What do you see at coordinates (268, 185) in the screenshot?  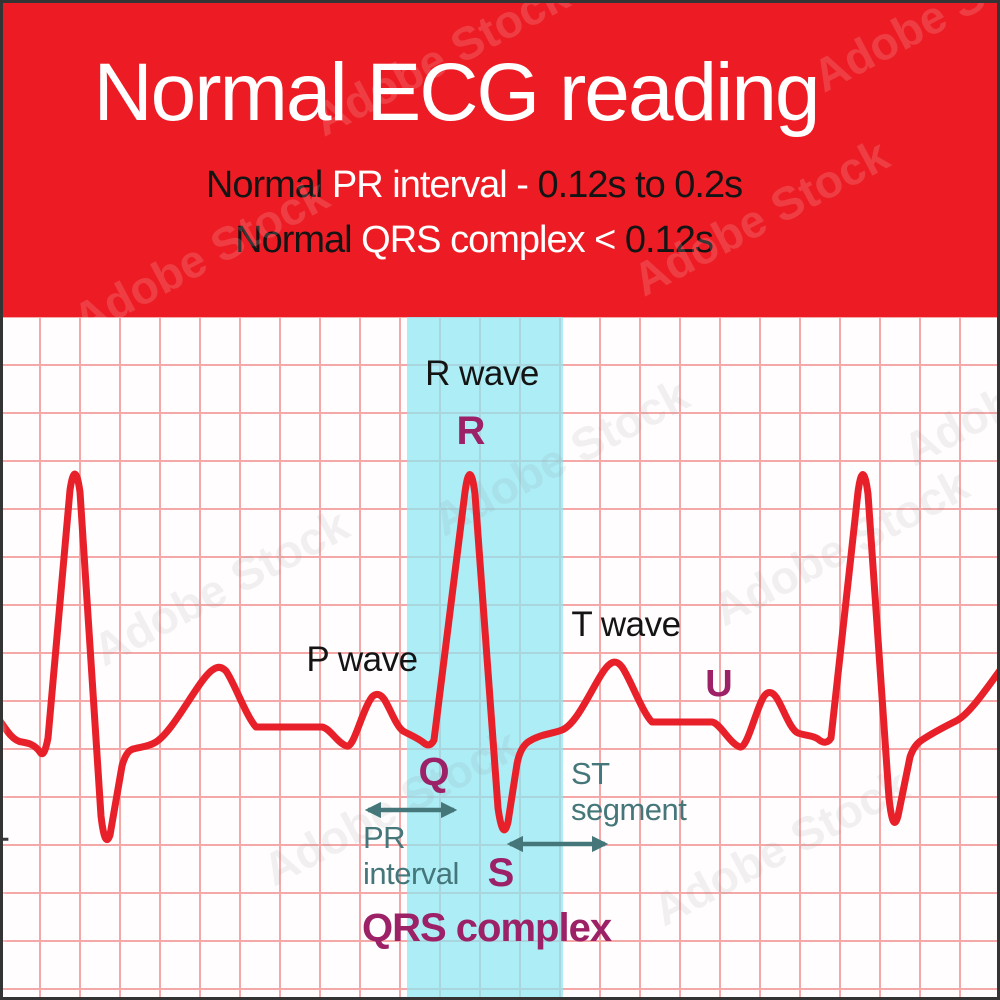 I see `pr-note-prefix: Normal` at bounding box center [268, 185].